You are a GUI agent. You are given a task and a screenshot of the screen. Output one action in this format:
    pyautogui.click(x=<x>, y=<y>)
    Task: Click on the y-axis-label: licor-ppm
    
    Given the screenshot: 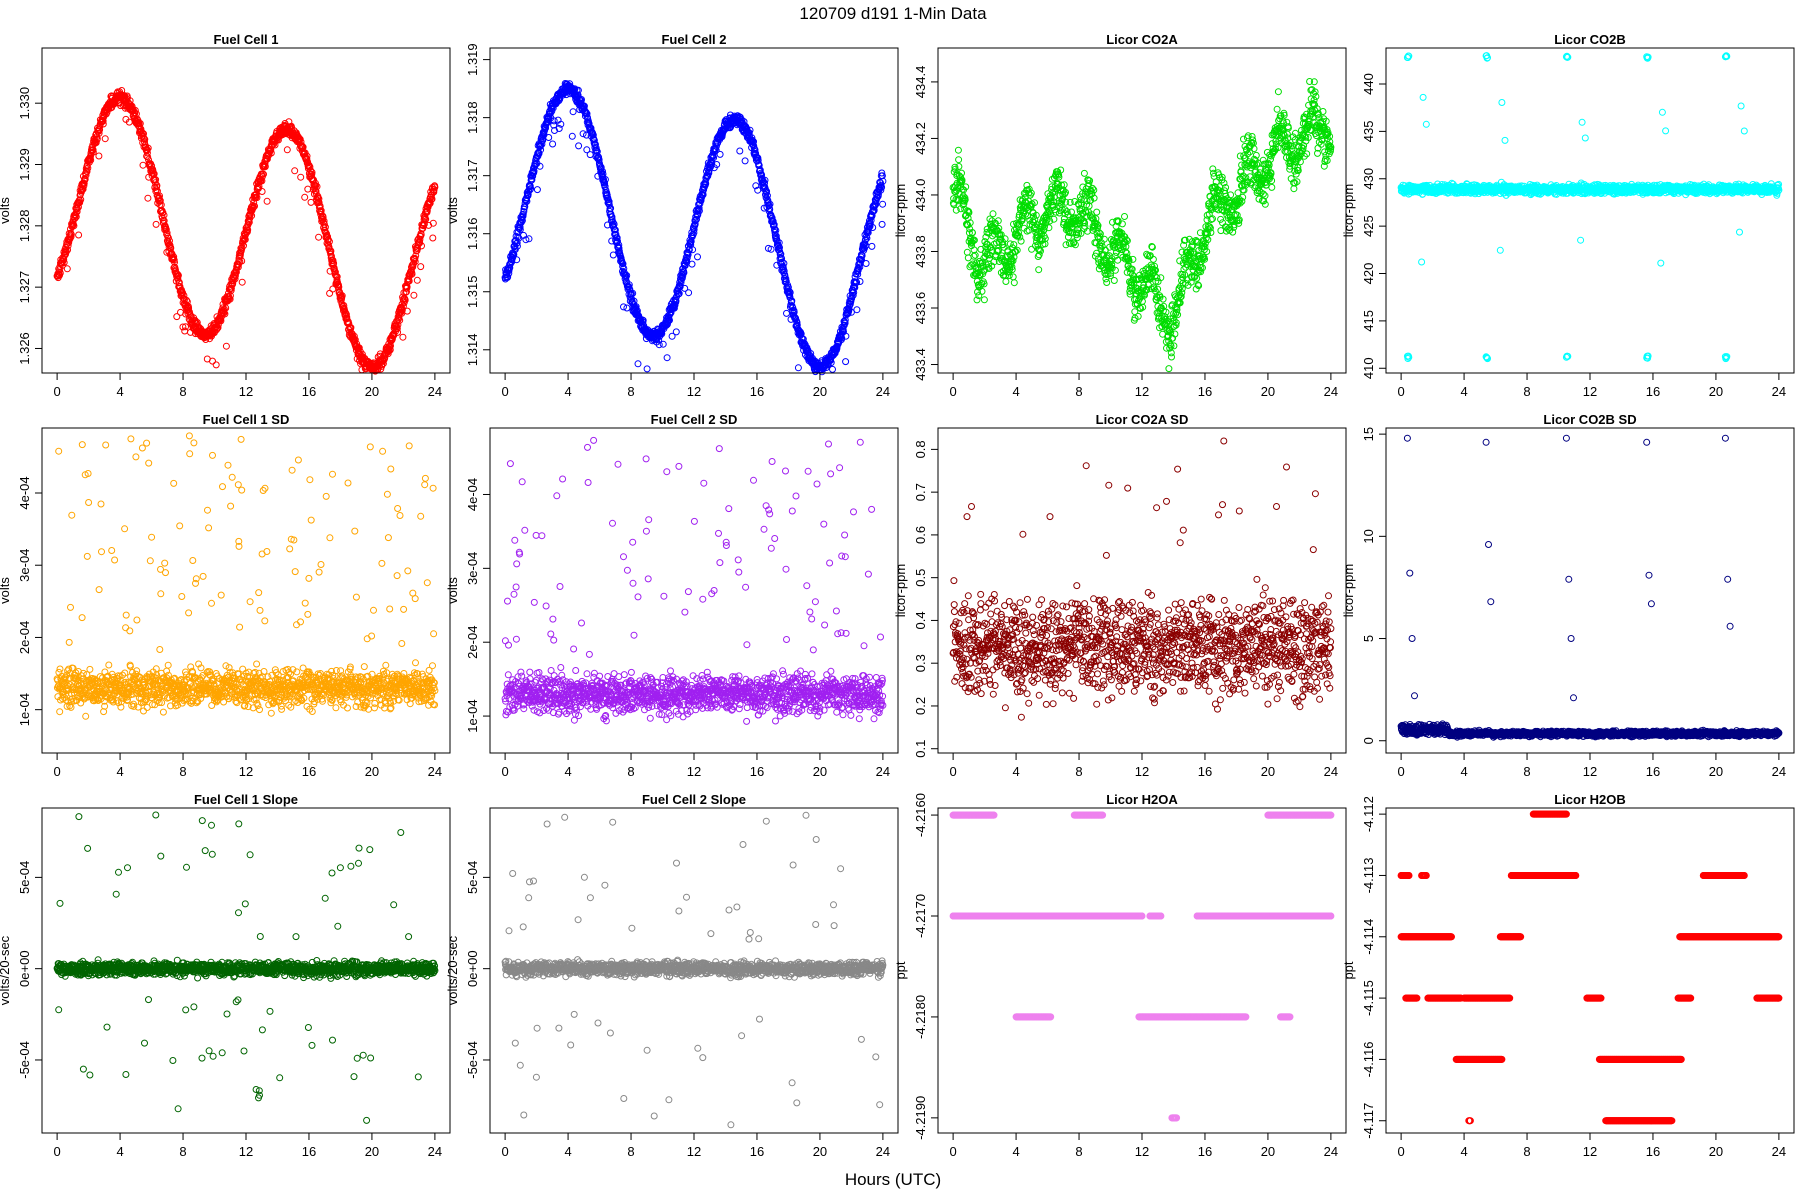 What is the action you would take?
    pyautogui.click(x=900, y=210)
    